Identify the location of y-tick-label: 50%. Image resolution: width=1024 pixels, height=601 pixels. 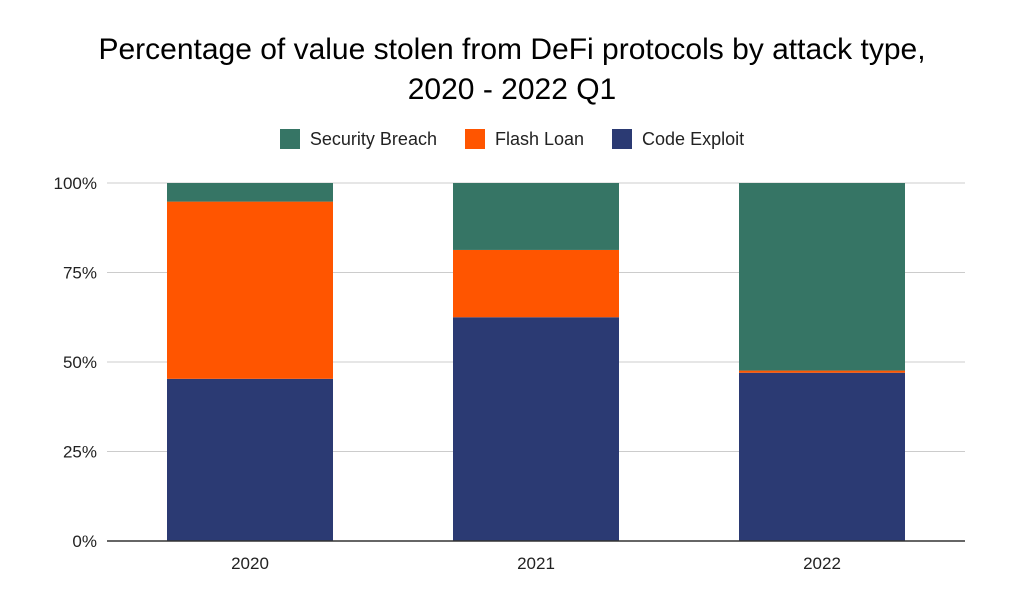
(80, 362).